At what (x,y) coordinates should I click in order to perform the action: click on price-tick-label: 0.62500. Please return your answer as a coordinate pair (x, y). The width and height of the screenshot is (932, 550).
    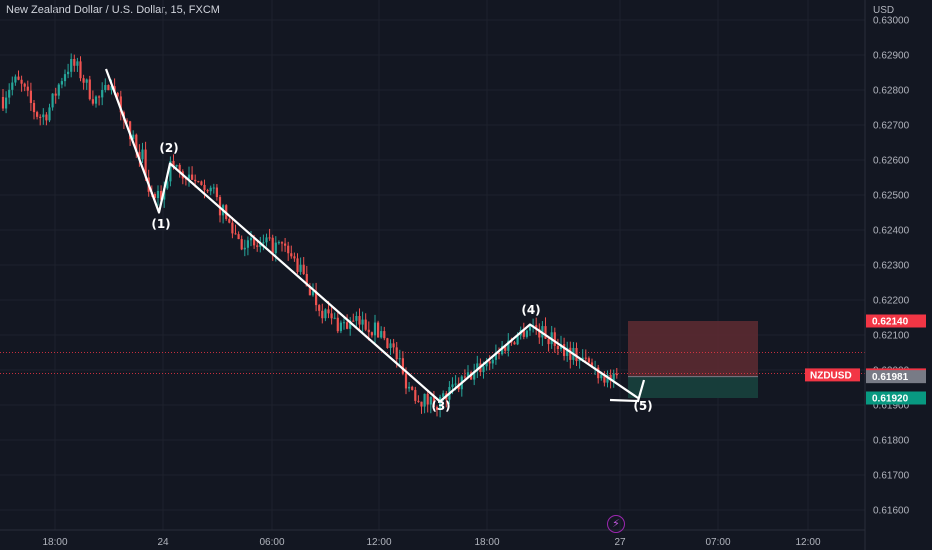
    Looking at the image, I should click on (891, 196).